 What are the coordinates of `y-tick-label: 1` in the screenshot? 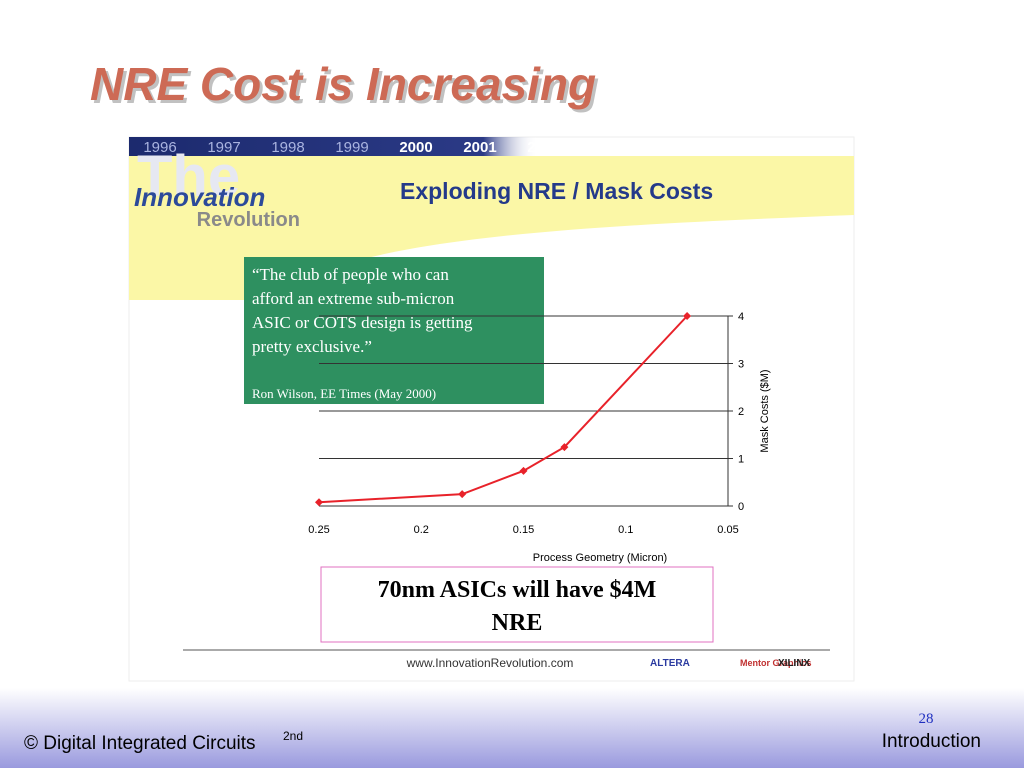 It's located at (741, 460).